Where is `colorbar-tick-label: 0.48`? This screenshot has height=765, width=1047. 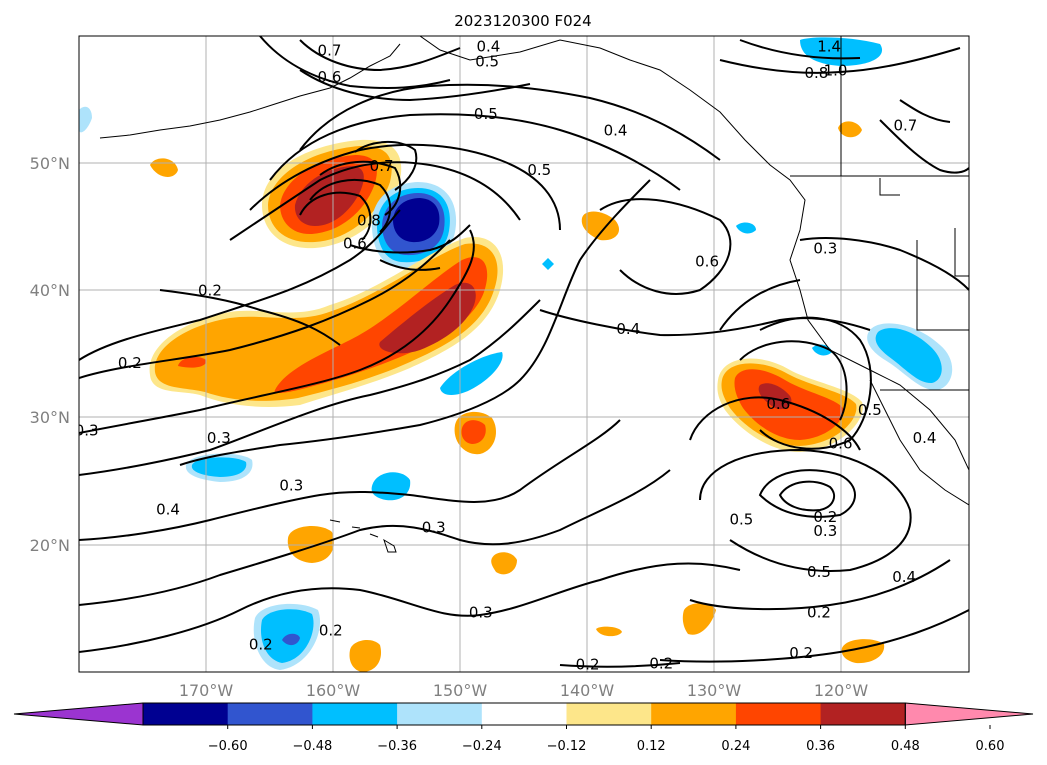 colorbar-tick-label: 0.48 is located at coordinates (905, 746).